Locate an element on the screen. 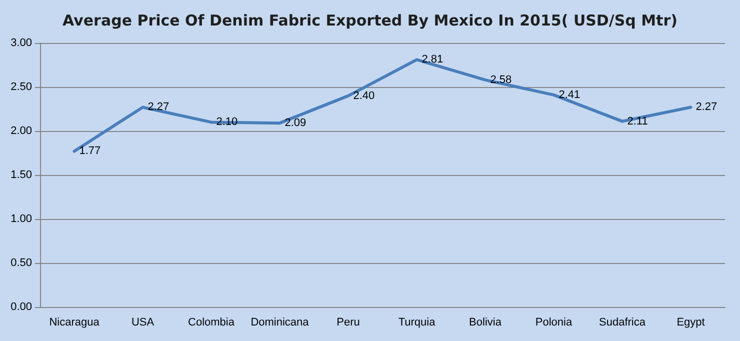 The height and width of the screenshot is (341, 740). data-label: 2.11 is located at coordinates (637, 121).